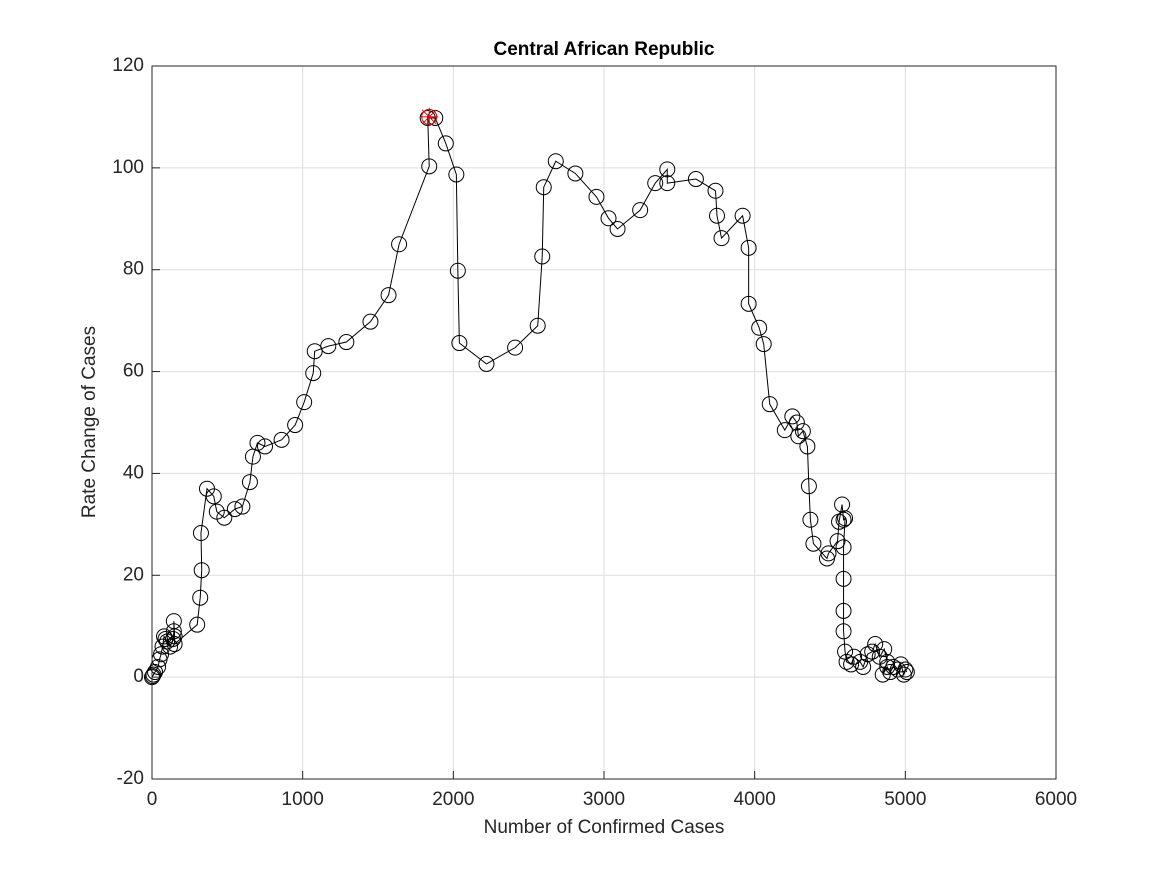 The height and width of the screenshot is (875, 1167). Describe the element at coordinates (152, 799) in the screenshot. I see `x-tick-label: 0` at that location.